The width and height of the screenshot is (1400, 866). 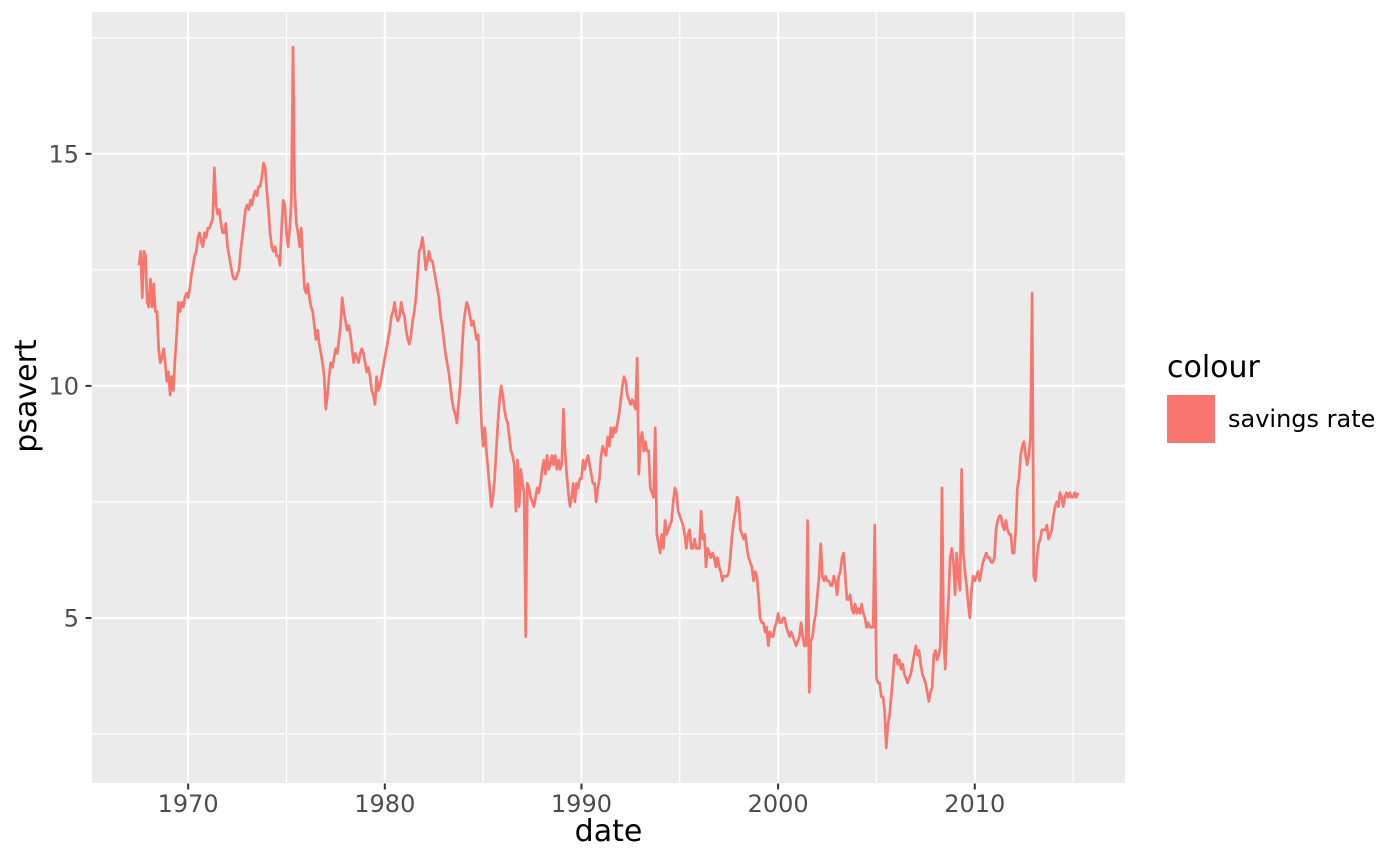 I want to click on legend: colour savings rate, so click(x=1271, y=398).